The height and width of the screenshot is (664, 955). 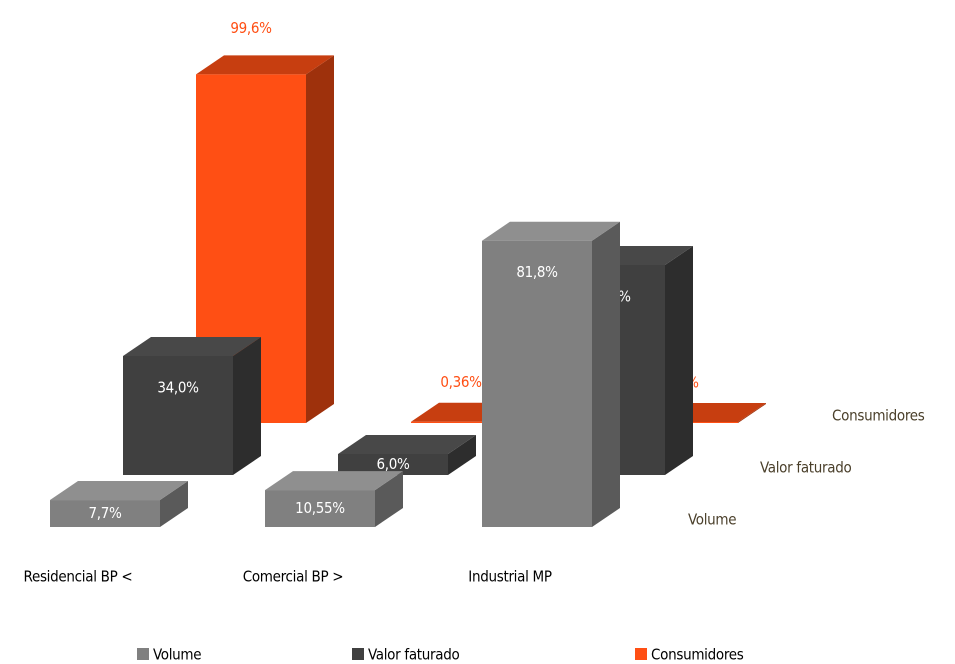 I want to click on legend-label: Volume, so click(x=177, y=655).